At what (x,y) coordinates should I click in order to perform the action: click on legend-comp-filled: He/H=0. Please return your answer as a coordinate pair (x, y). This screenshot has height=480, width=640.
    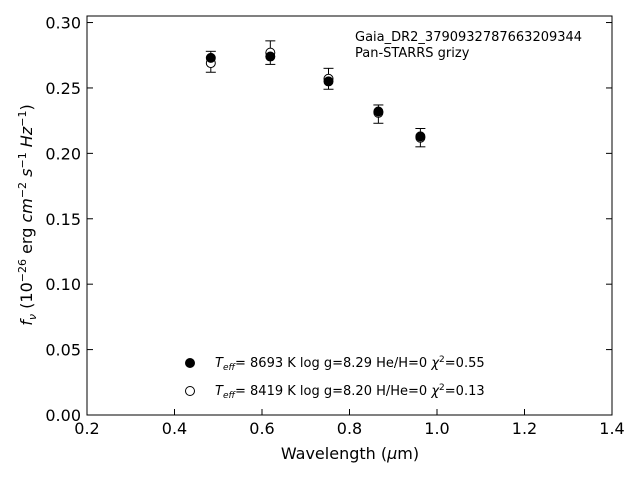
    Looking at the image, I should click on (401, 363).